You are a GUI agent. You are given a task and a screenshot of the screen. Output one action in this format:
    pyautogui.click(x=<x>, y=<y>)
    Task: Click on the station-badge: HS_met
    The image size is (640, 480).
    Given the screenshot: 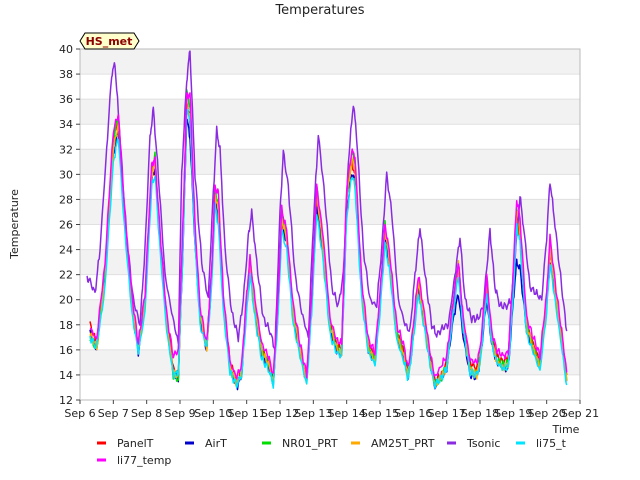 What is the action you would take?
    pyautogui.click(x=109, y=41)
    